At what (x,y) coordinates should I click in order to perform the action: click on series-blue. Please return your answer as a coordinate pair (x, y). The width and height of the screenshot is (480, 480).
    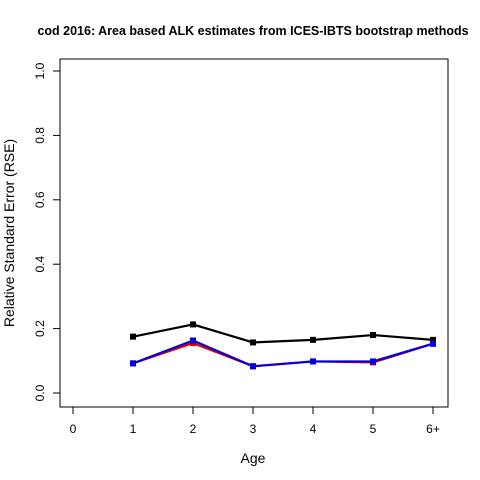
    Looking at the image, I should click on (283, 353).